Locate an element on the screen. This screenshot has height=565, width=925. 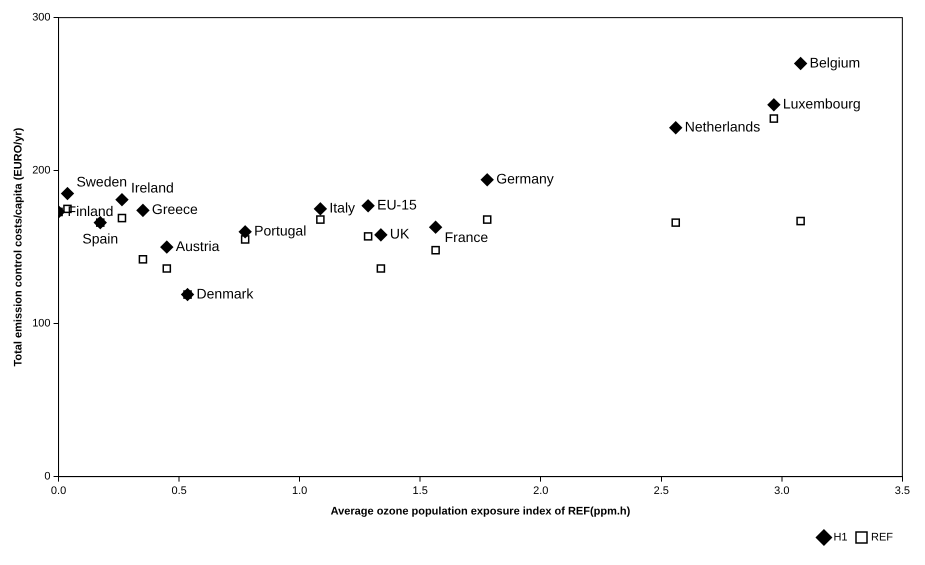
legend-label: REF is located at coordinates (882, 538).